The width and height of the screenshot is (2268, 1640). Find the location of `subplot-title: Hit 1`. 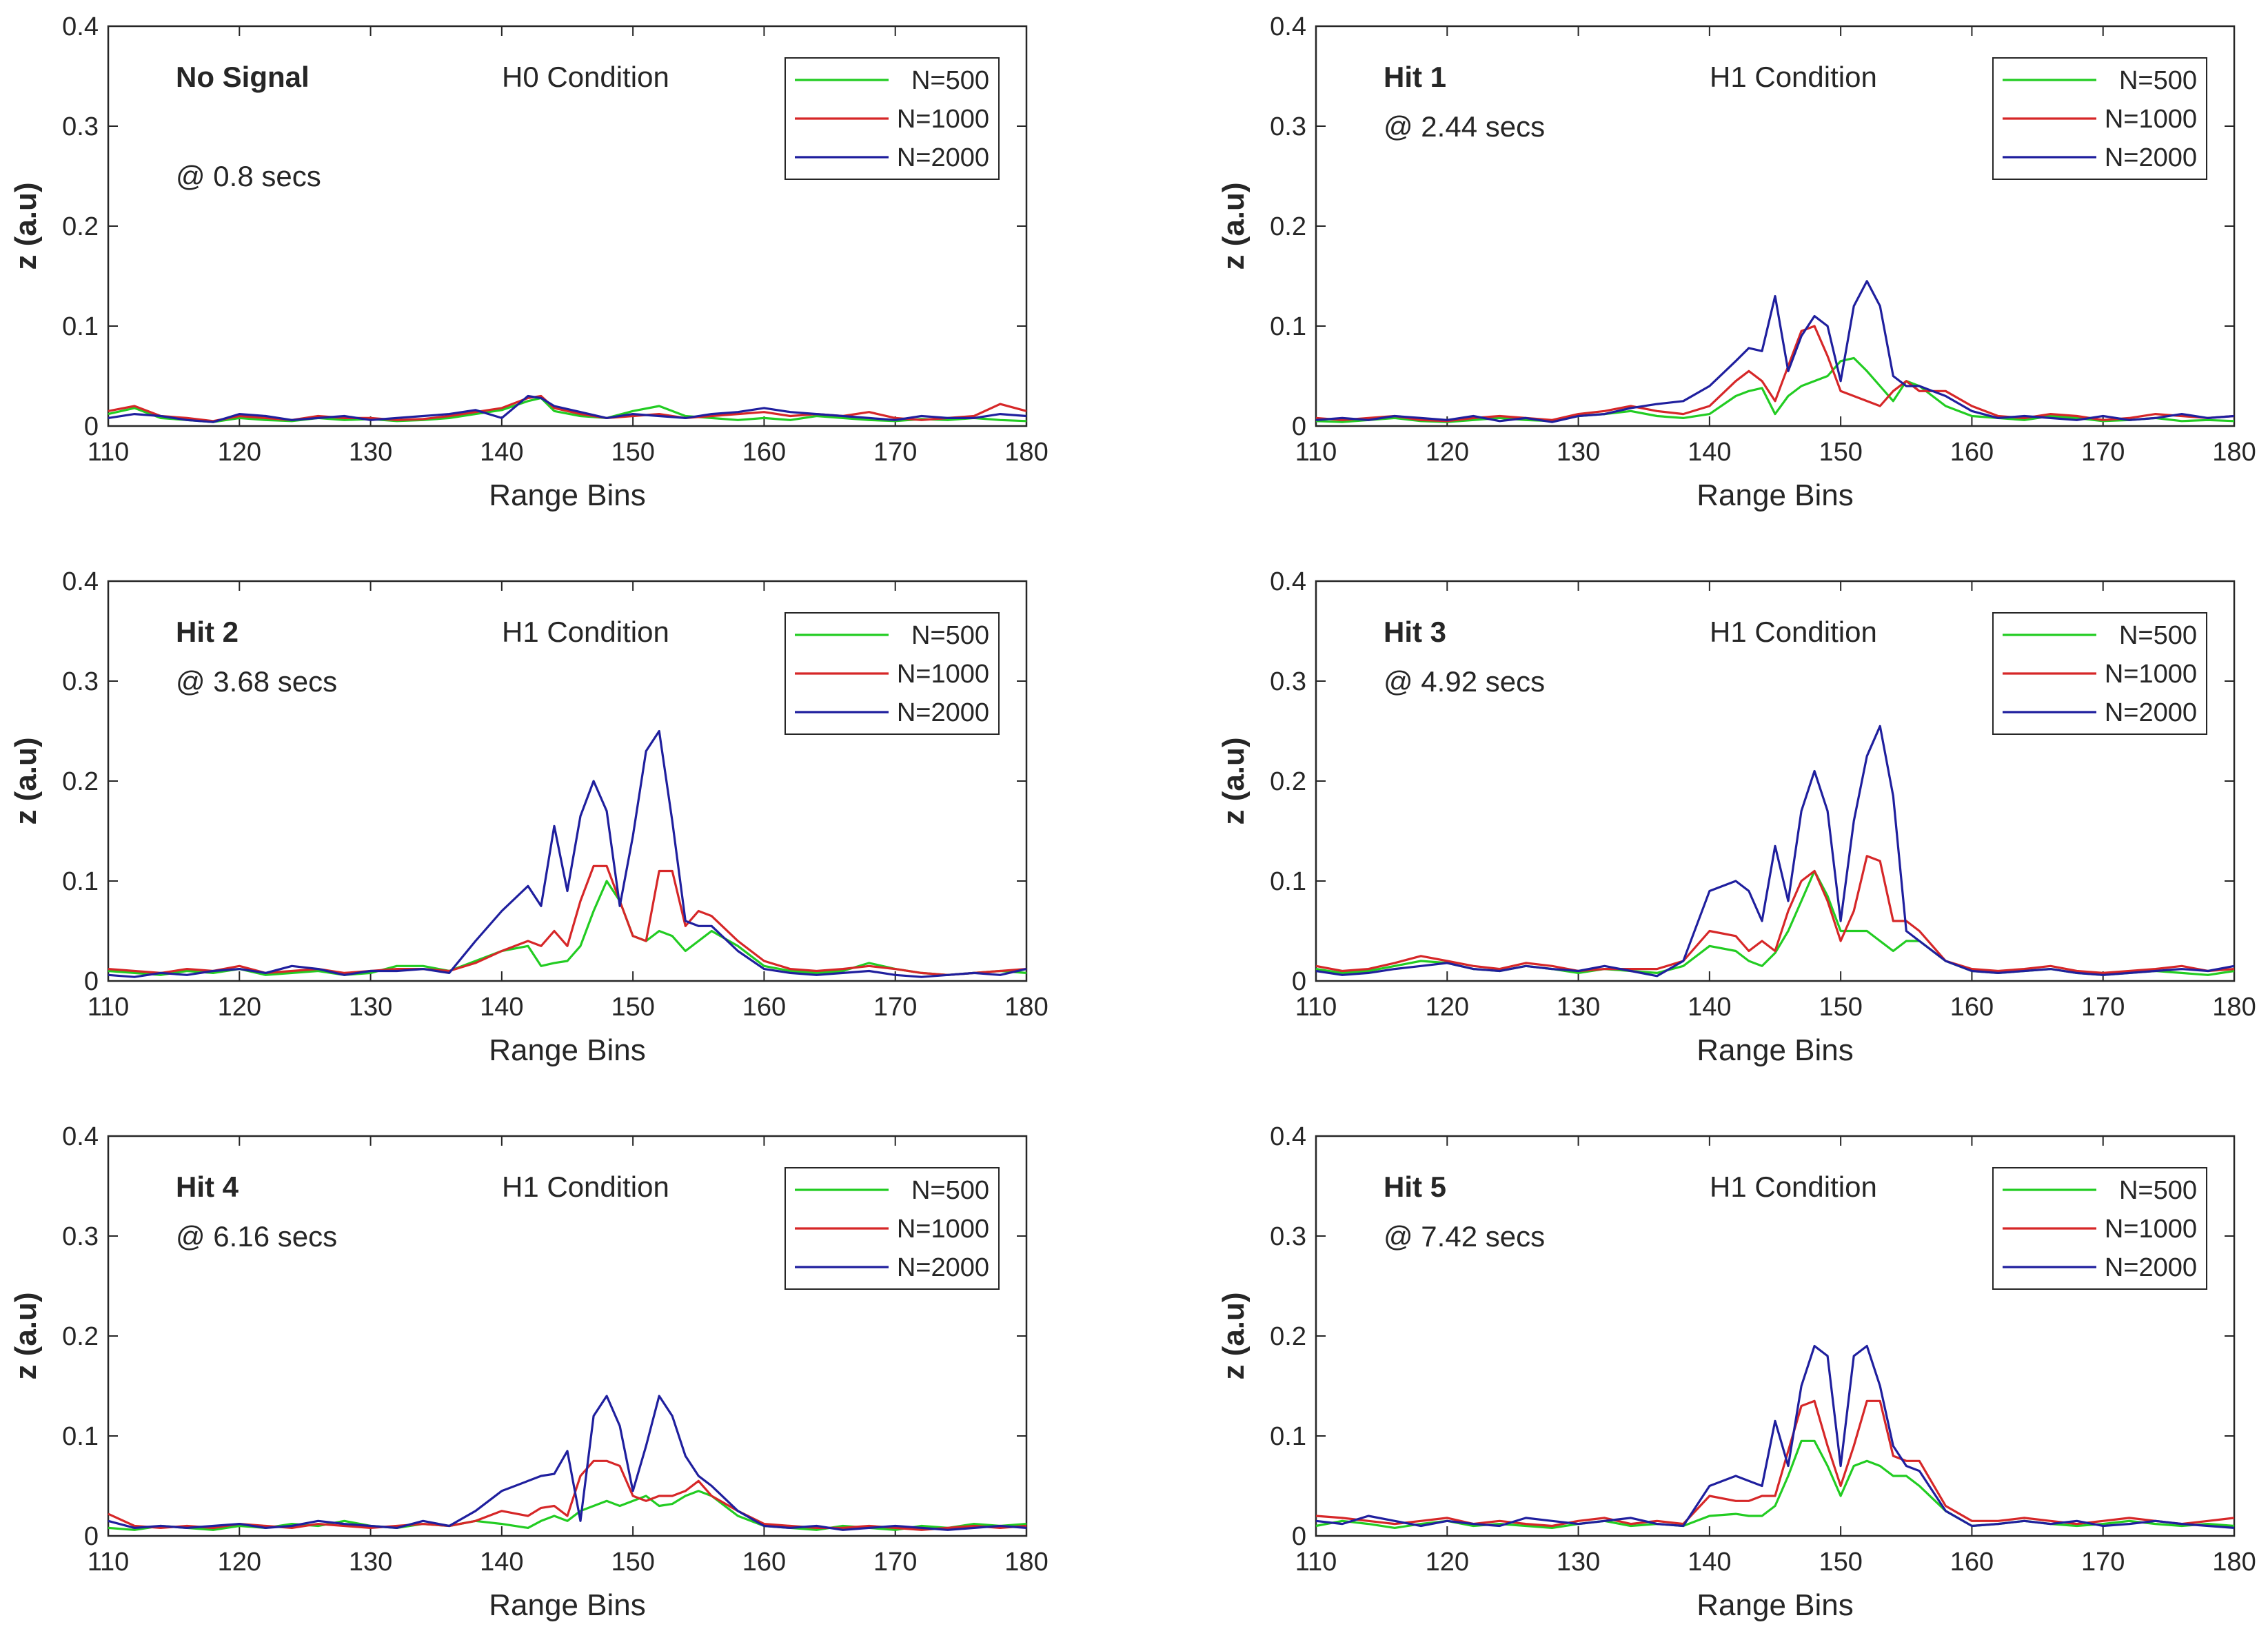

subplot-title: Hit 1 is located at coordinates (1415, 77).